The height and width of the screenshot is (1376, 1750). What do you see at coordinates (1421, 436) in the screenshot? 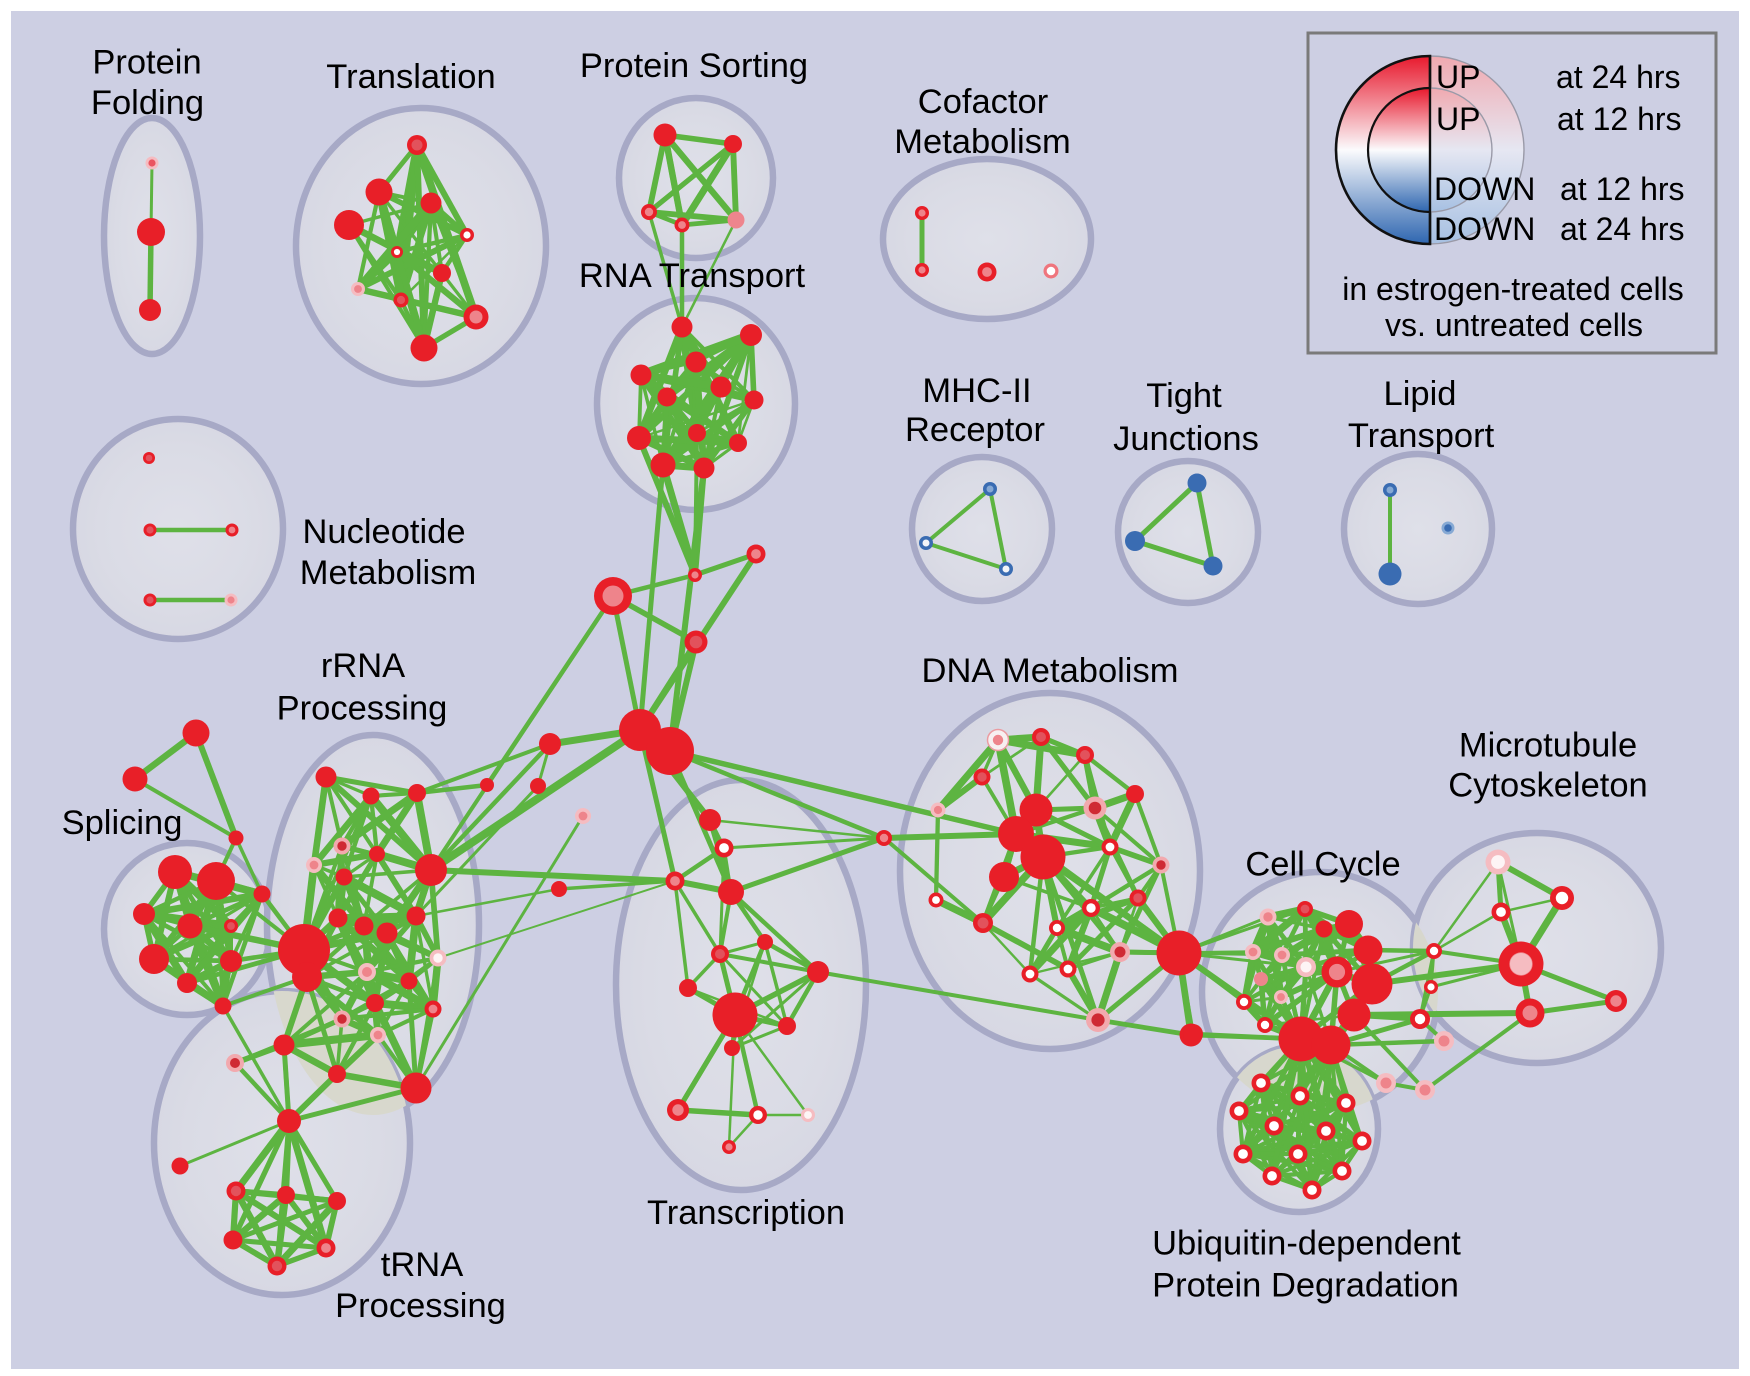
I see `svg-text: Transport` at bounding box center [1421, 436].